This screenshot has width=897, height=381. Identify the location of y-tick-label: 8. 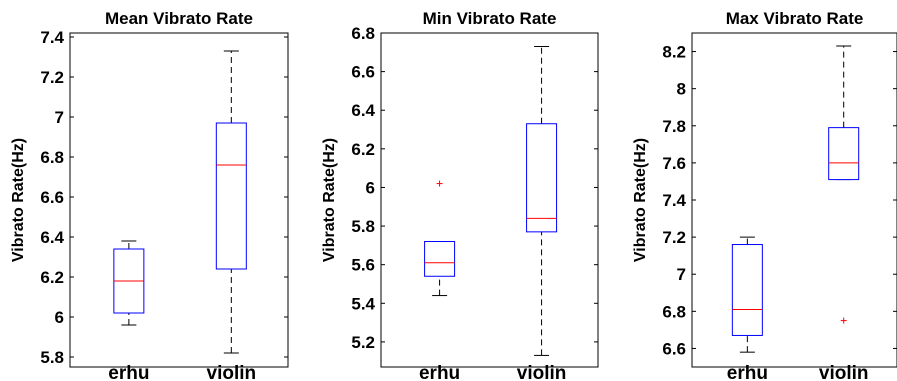
(681, 89).